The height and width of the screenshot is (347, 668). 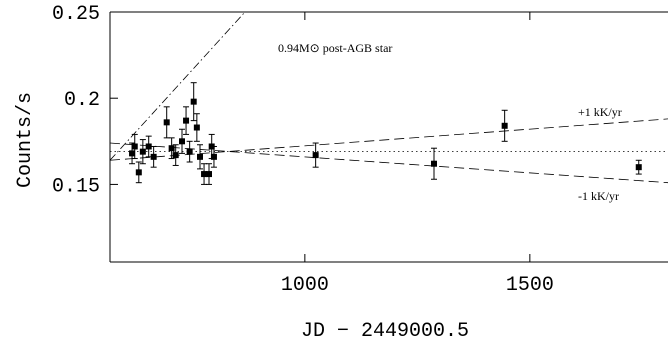 I want to click on y-tick-label: 0.15, so click(x=76, y=186).